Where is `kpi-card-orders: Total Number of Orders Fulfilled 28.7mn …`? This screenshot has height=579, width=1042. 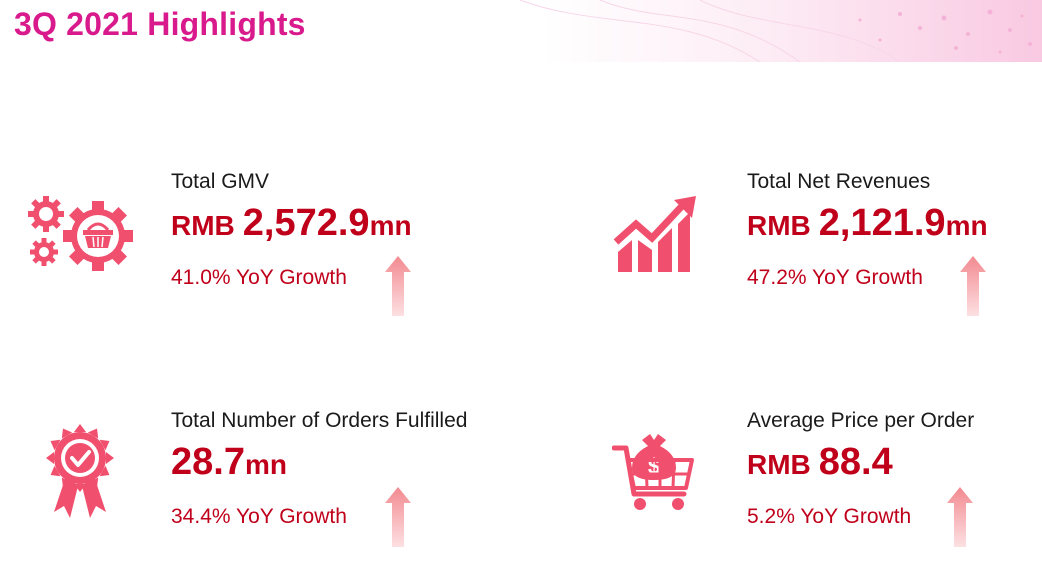
kpi-card-orders: Total Number of Orders Fulfilled 28.7mn … is located at coordinates (346, 484).